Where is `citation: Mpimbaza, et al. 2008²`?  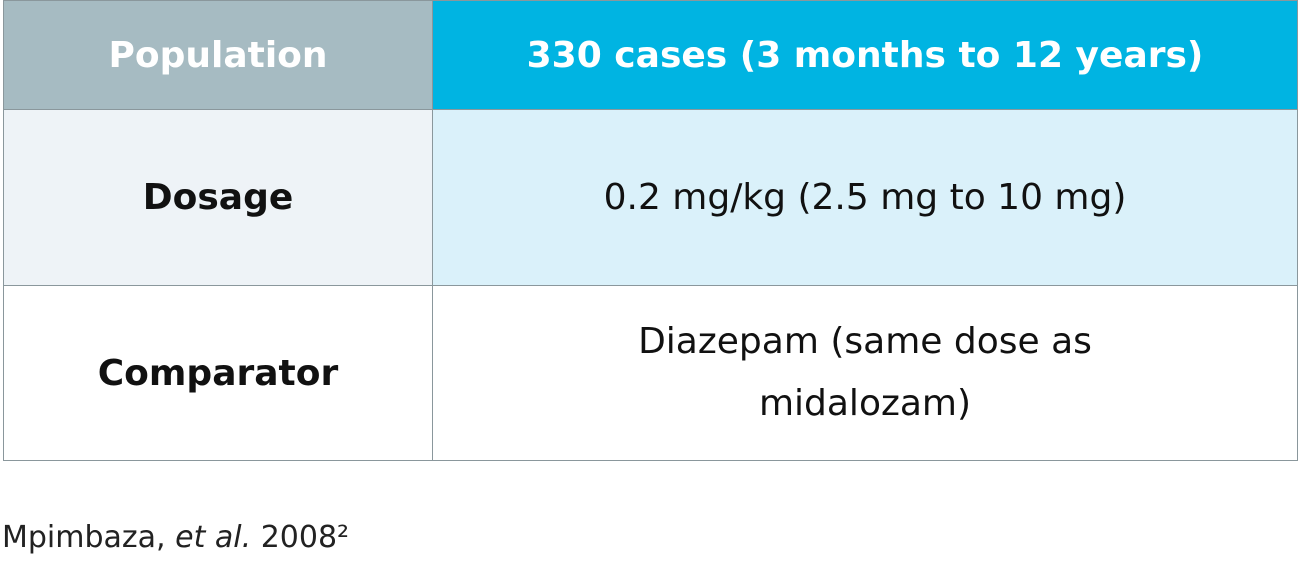 citation: Mpimbaza, et al. 2008² is located at coordinates (175, 537).